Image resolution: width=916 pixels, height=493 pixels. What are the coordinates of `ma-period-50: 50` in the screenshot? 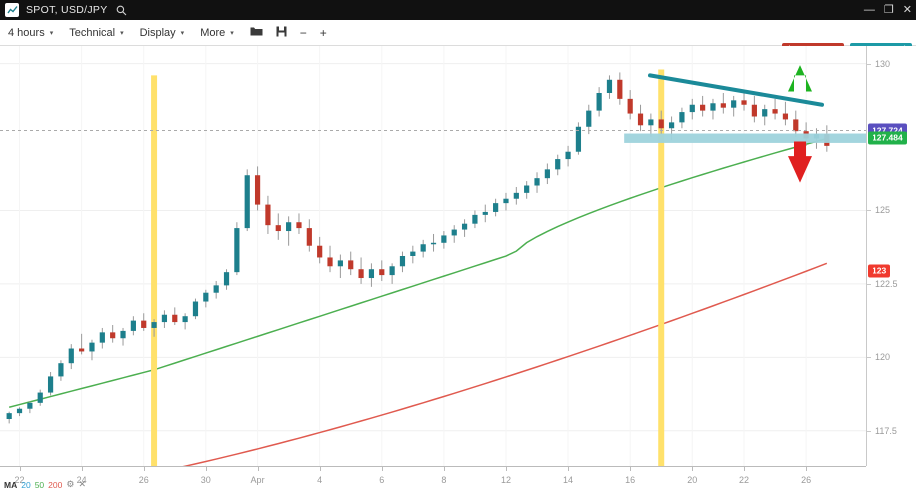 It's located at (39, 484).